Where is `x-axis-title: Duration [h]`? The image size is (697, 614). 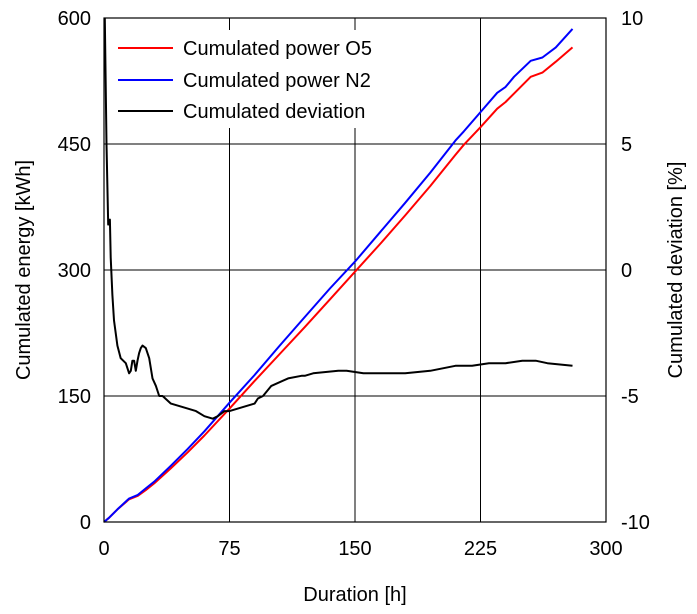
x-axis-title: Duration [h] is located at coordinates (354, 595).